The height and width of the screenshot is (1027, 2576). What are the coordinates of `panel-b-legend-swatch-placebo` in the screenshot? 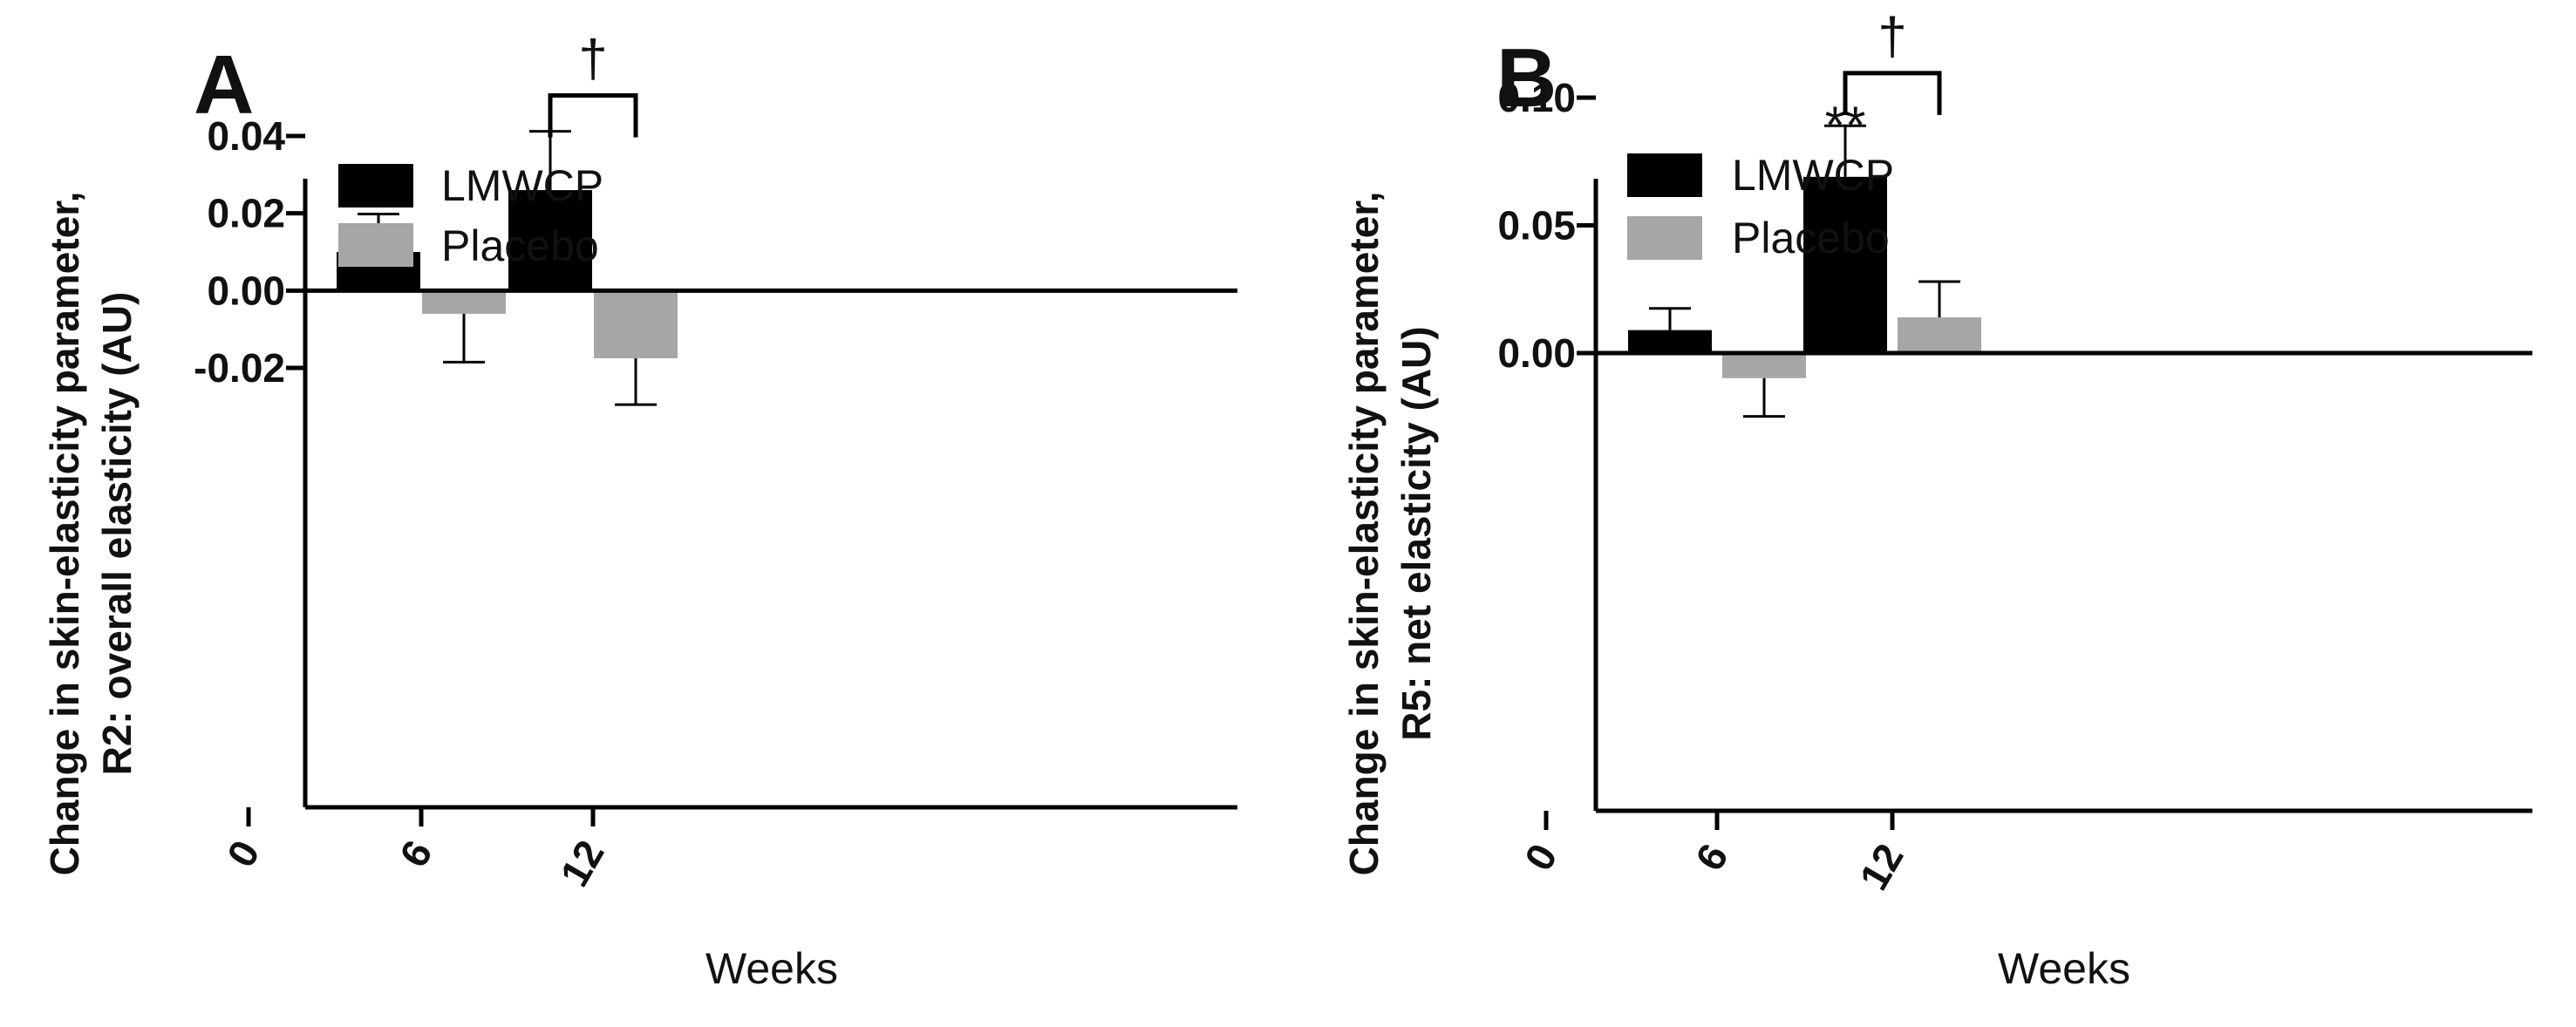 It's located at (1664, 238).